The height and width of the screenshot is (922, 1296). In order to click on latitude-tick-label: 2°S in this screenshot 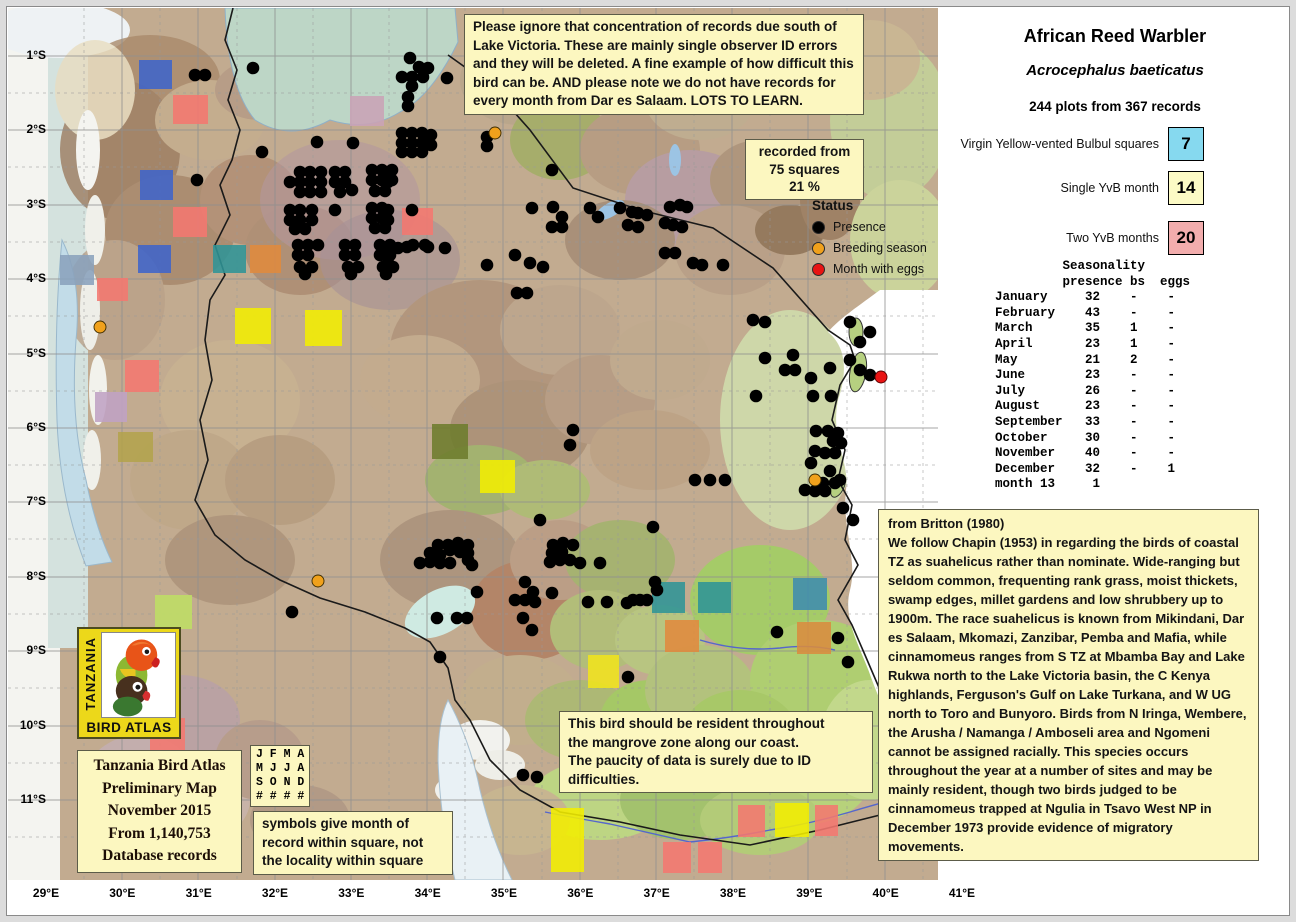, I will do `click(36, 129)`.